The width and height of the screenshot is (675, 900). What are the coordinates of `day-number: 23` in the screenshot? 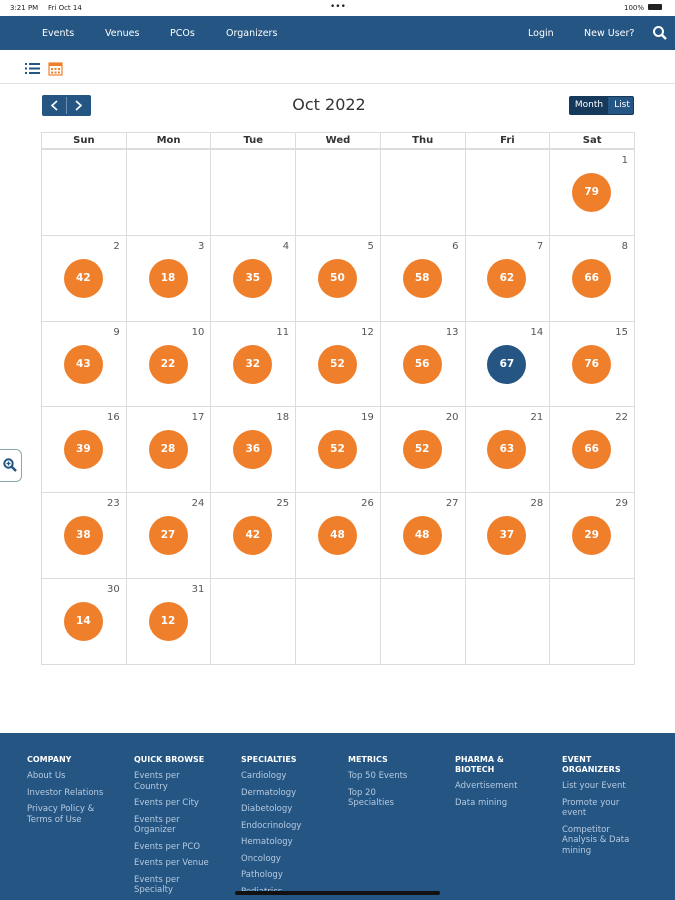 It's located at (113, 504).